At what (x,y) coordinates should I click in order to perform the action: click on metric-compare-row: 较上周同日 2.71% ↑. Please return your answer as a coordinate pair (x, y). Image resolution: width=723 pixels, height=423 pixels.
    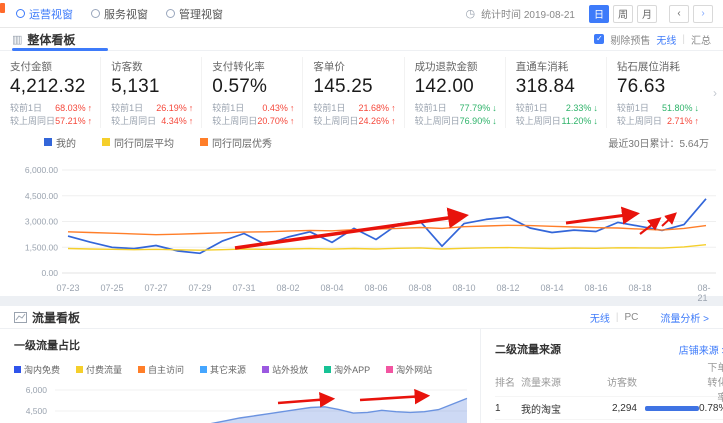
    Looking at the image, I should click on (658, 121).